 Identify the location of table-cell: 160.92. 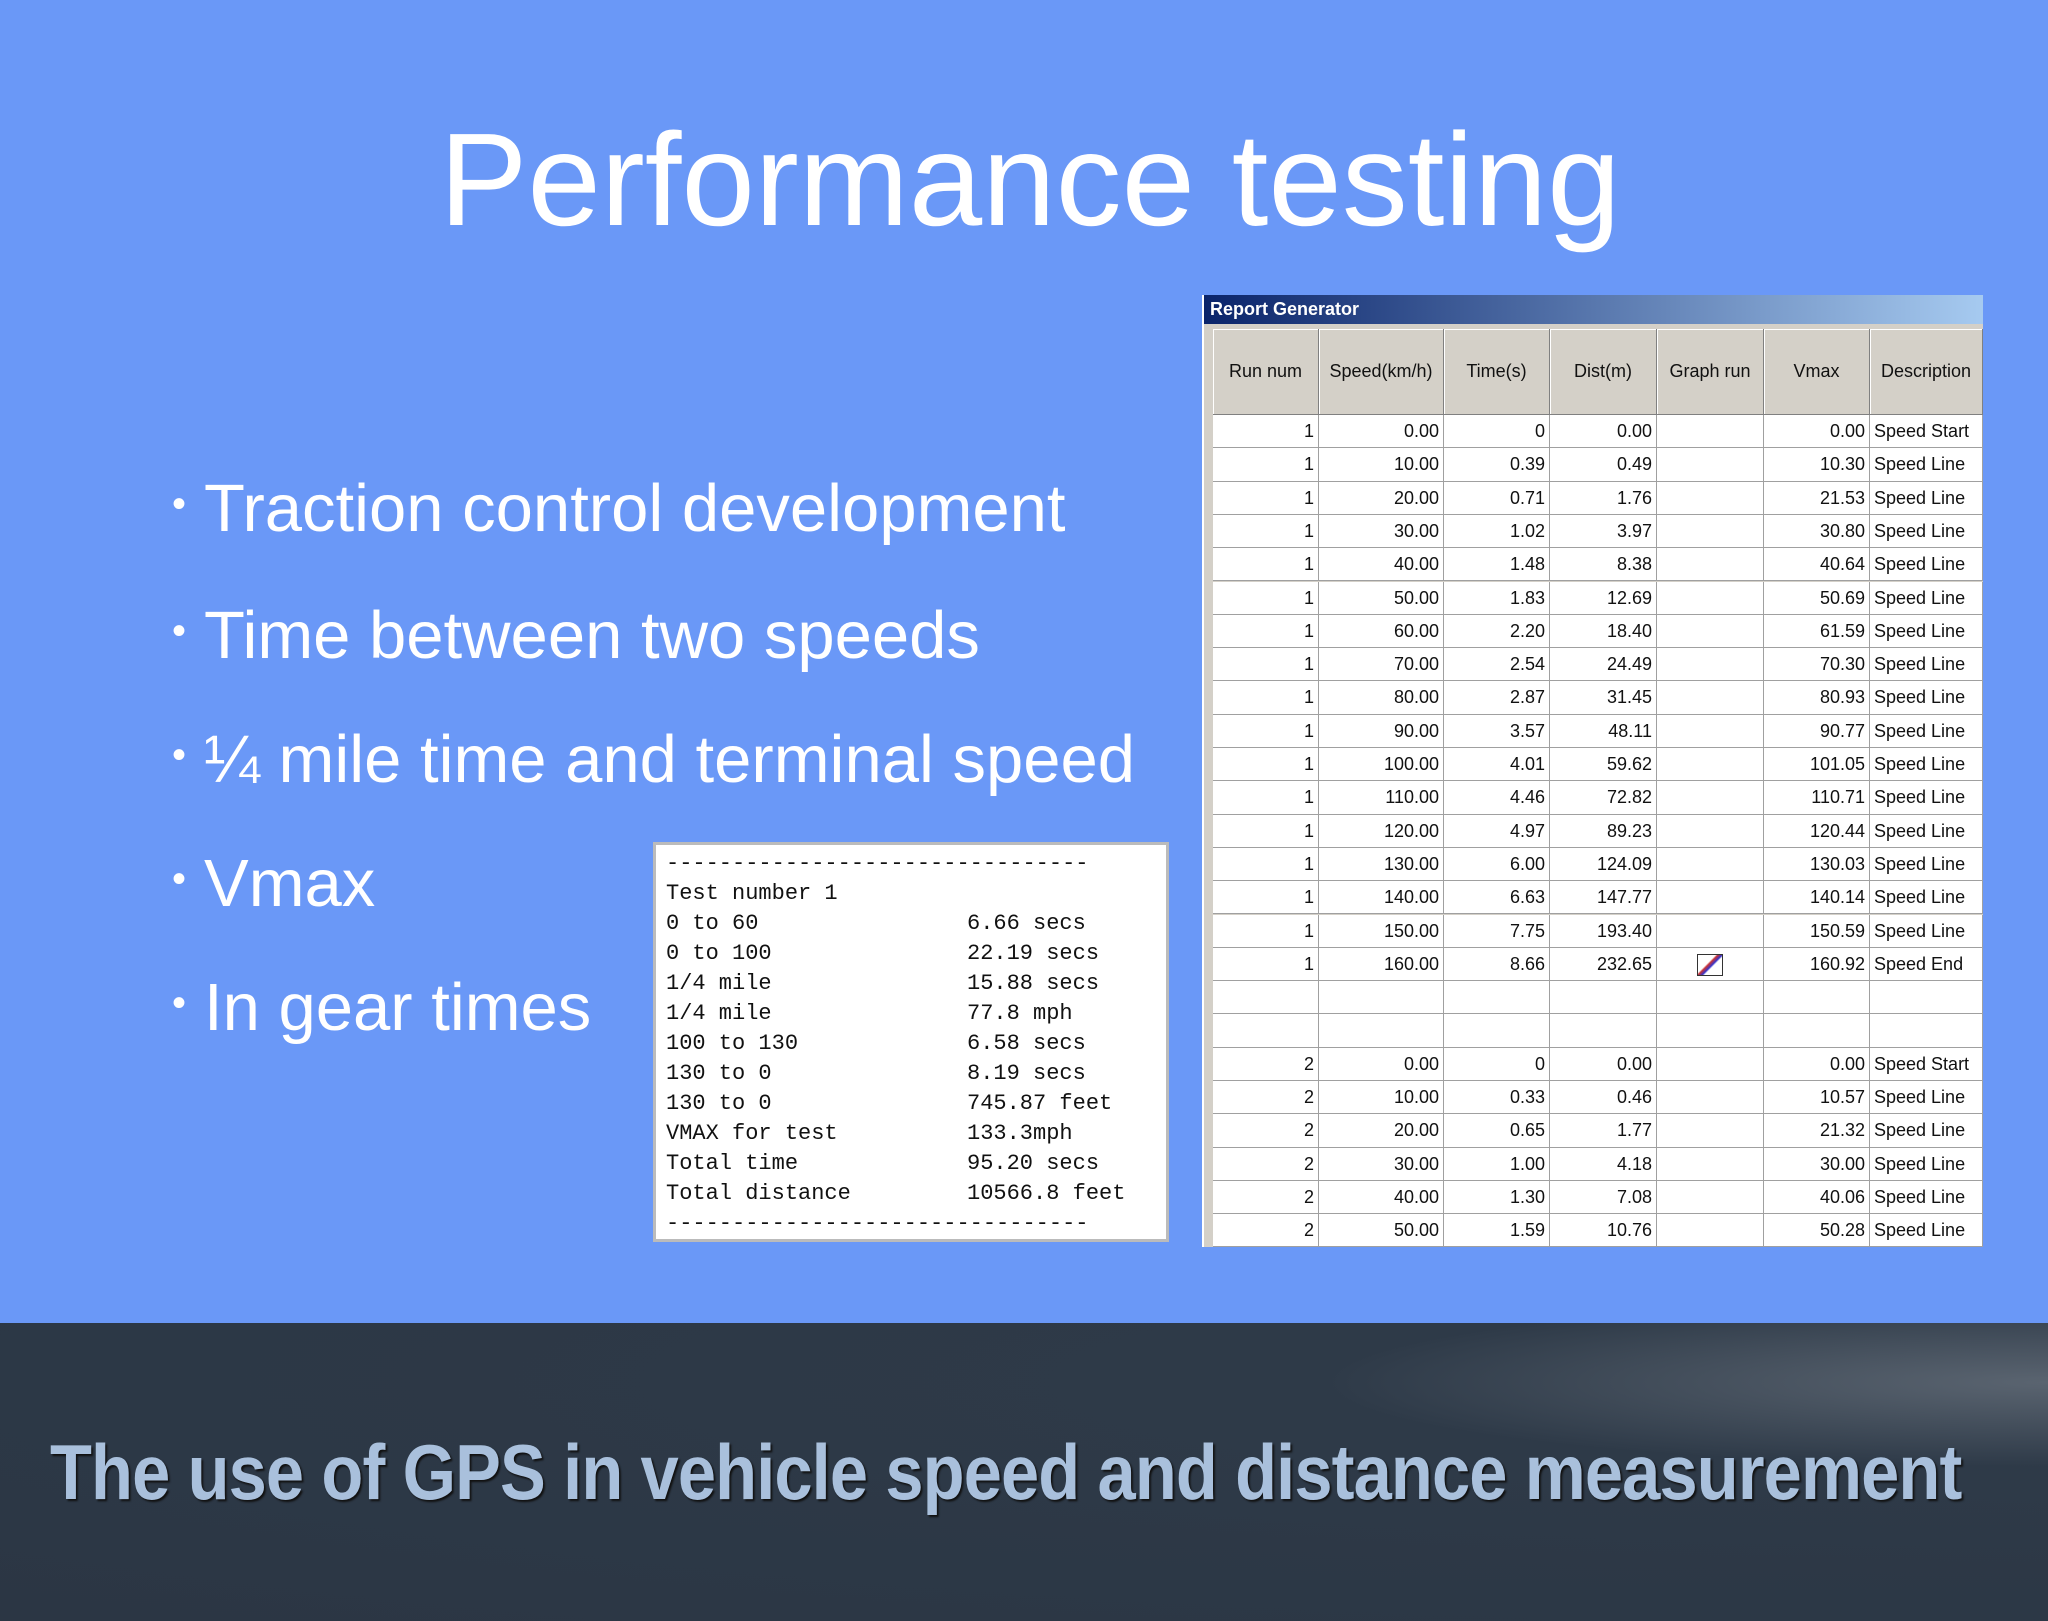
(1817, 964).